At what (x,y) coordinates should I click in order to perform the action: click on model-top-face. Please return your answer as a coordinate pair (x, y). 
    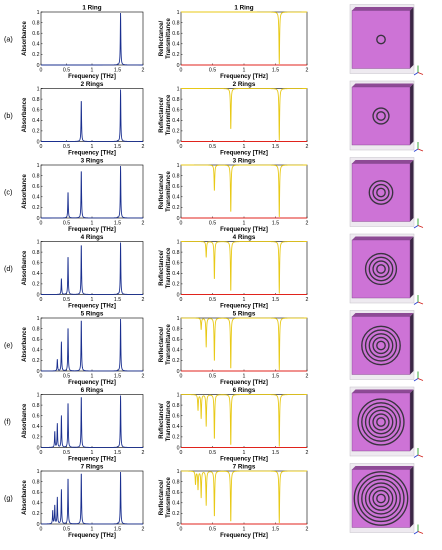
    Looking at the image, I should click on (383, 315).